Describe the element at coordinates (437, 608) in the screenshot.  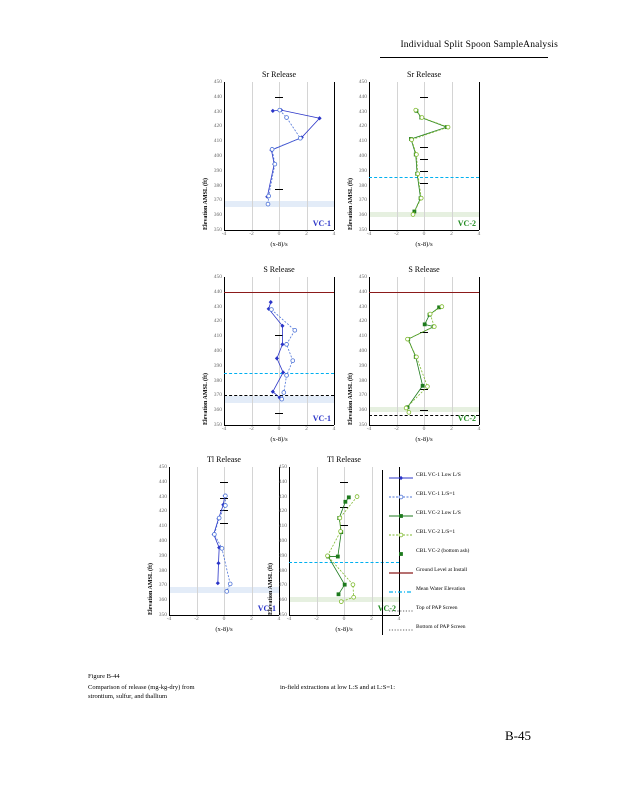
I see `legend-reference-label: Top of PAP Screen` at that location.